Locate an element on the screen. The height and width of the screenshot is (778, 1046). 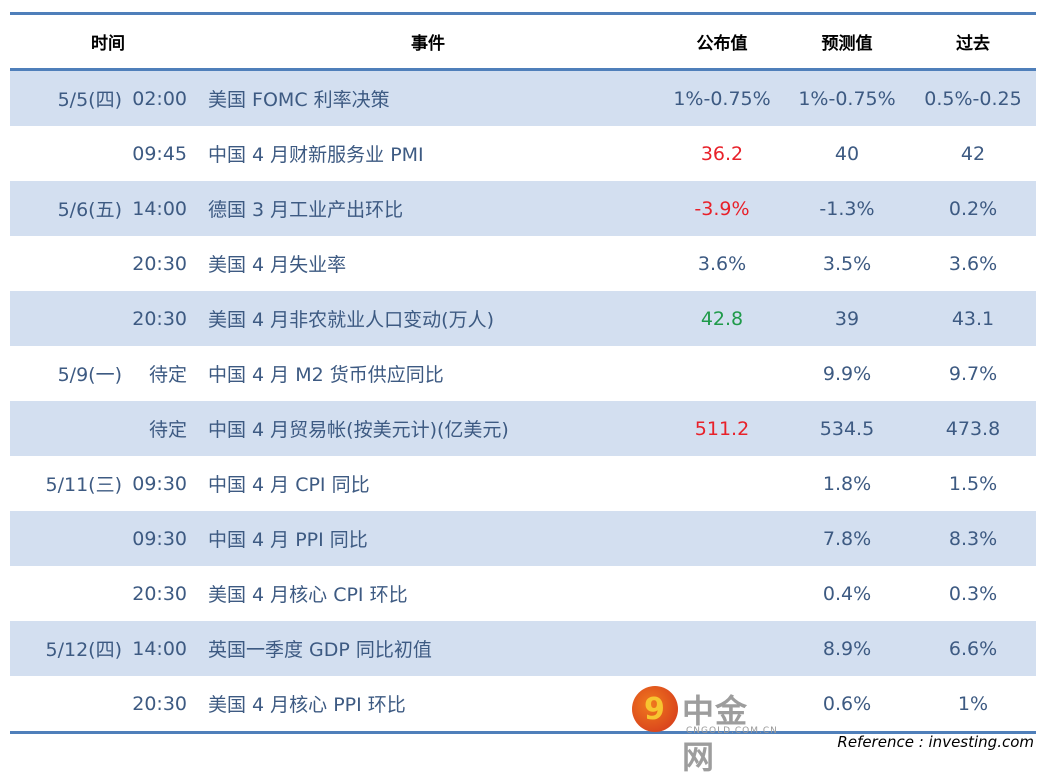
row-published: -3.9% is located at coordinates (722, 208).